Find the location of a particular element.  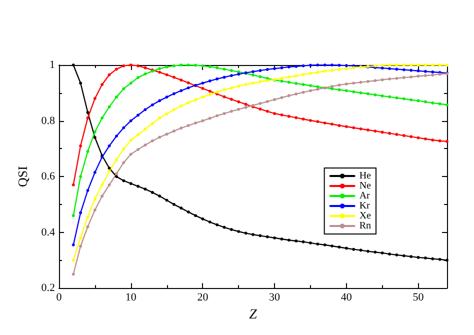

x-axis-title: Z is located at coordinates (253, 315).